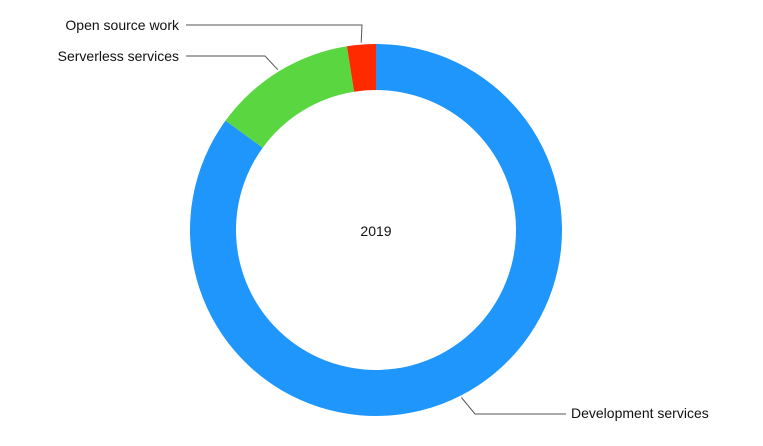 Image resolution: width=763 pixels, height=446 pixels. I want to click on slice-label-development-services: Development services, so click(640, 413).